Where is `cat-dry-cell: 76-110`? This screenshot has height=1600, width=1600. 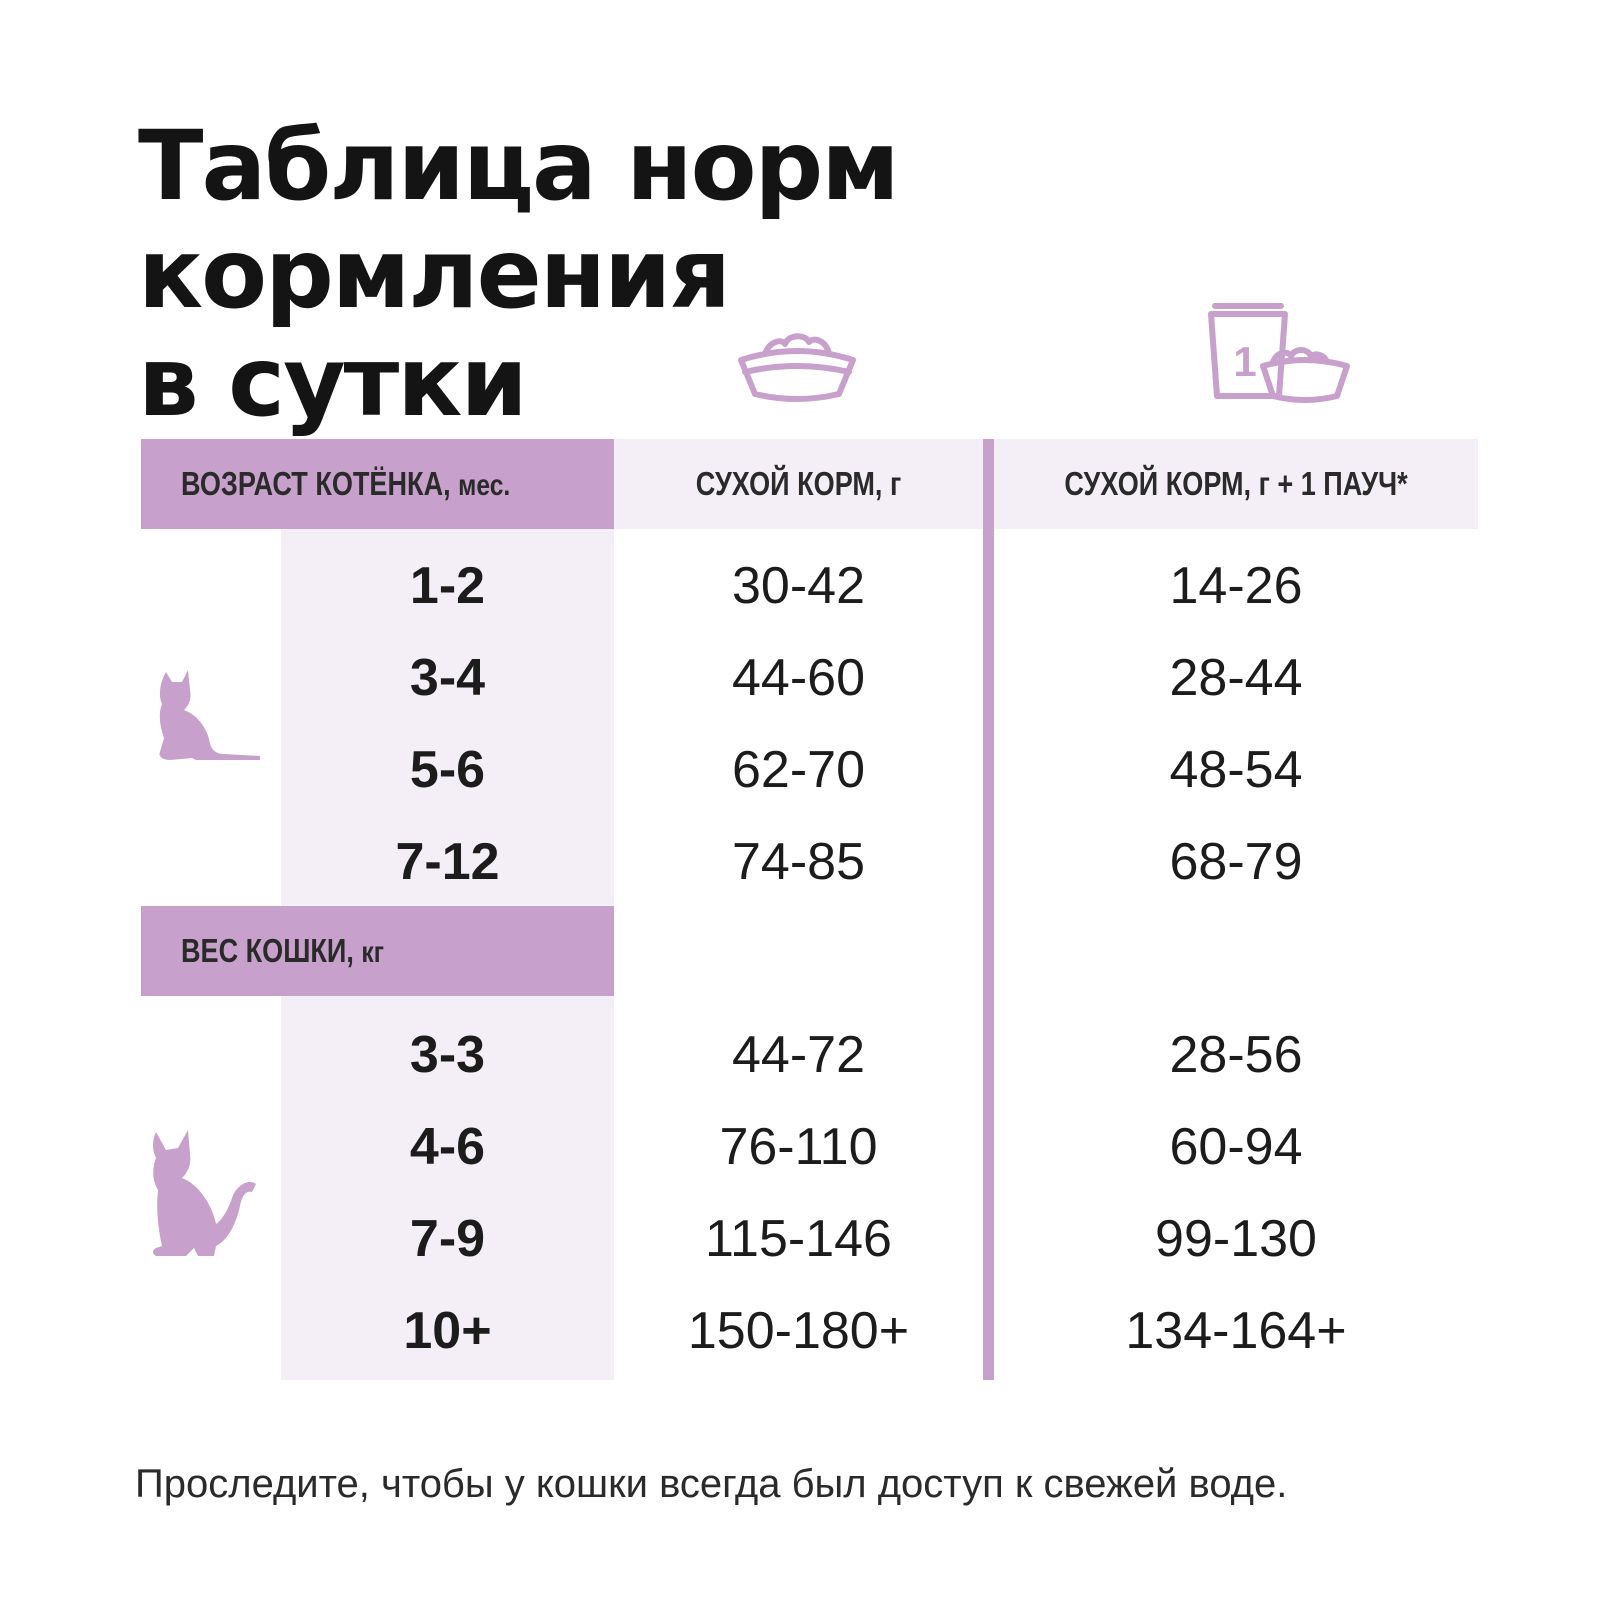
cat-dry-cell: 76-110 is located at coordinates (798, 1147).